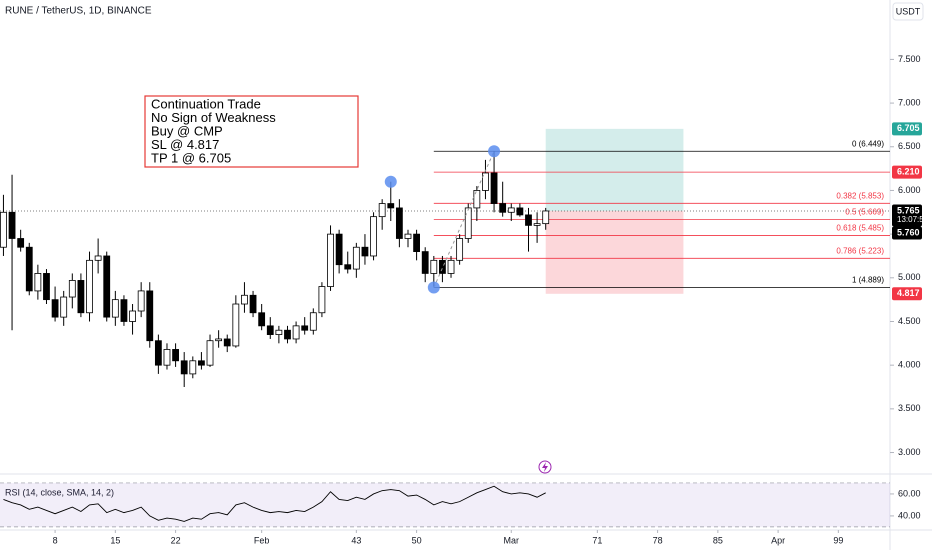 The width and height of the screenshot is (932, 550). I want to click on x-tick-label: 50, so click(417, 540).